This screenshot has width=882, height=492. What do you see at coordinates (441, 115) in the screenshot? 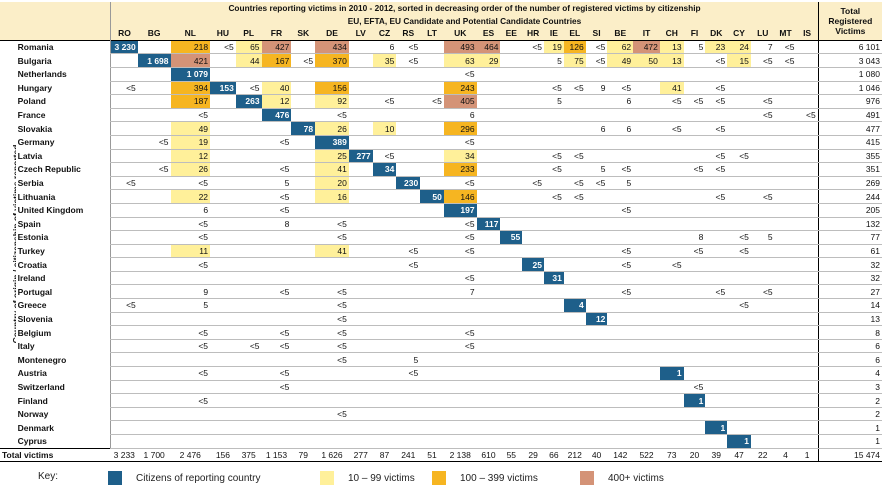
I see `table-row: France <5 476 <5 6 <5 <5 491` at bounding box center [441, 115].